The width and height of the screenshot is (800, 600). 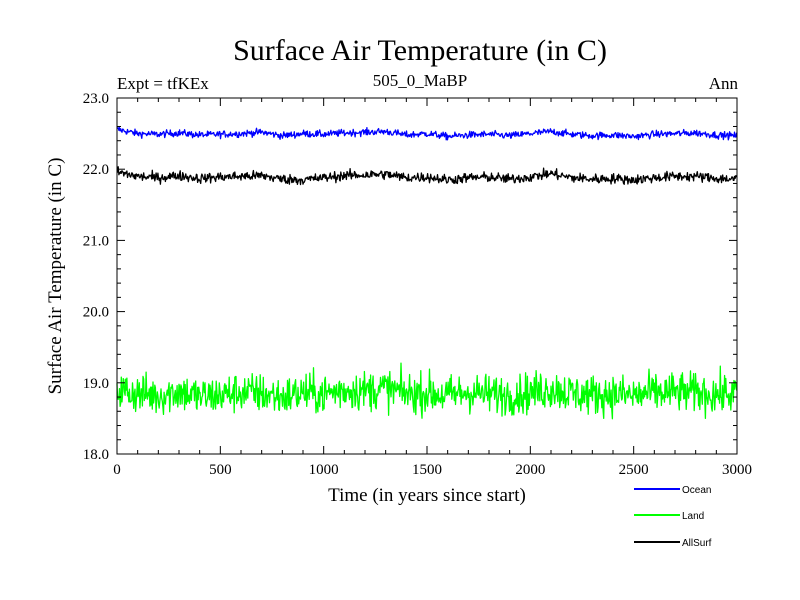 I want to click on x-tick-label: 2500, so click(x=634, y=470).